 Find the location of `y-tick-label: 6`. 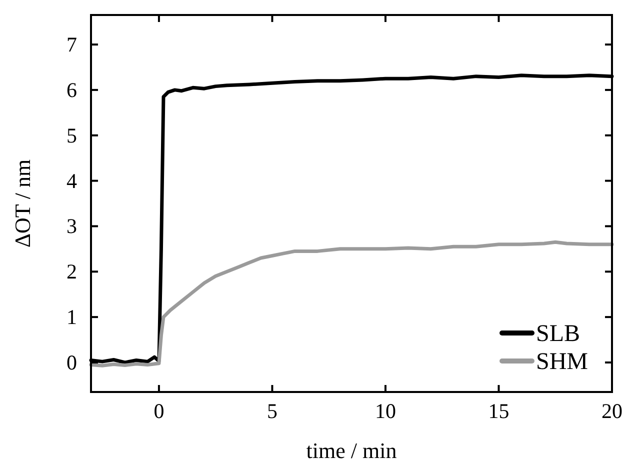

y-tick-label: 6 is located at coordinates (71, 90).